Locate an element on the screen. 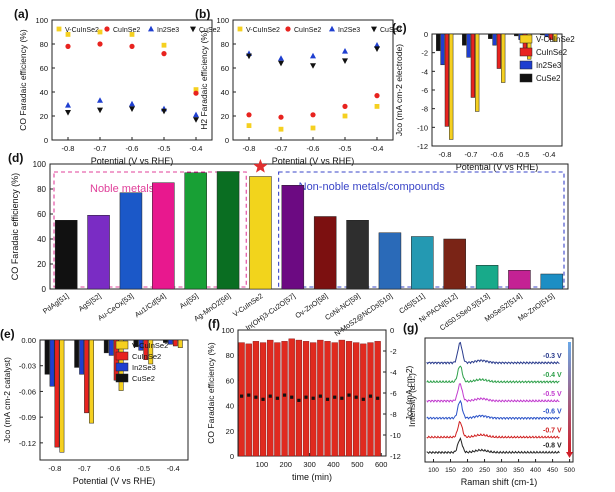 This screenshot has height=492, width=615. panel-f-ylabel: CO Faradaic efficiency (%) is located at coordinates (211, 393).